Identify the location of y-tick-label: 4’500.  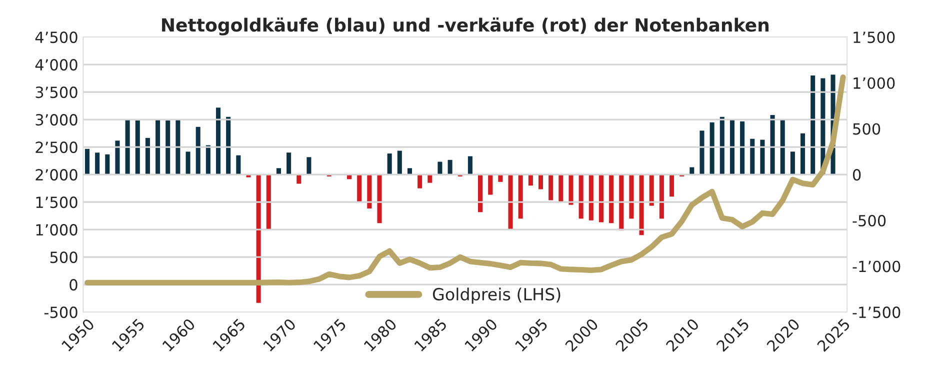
(56, 38).